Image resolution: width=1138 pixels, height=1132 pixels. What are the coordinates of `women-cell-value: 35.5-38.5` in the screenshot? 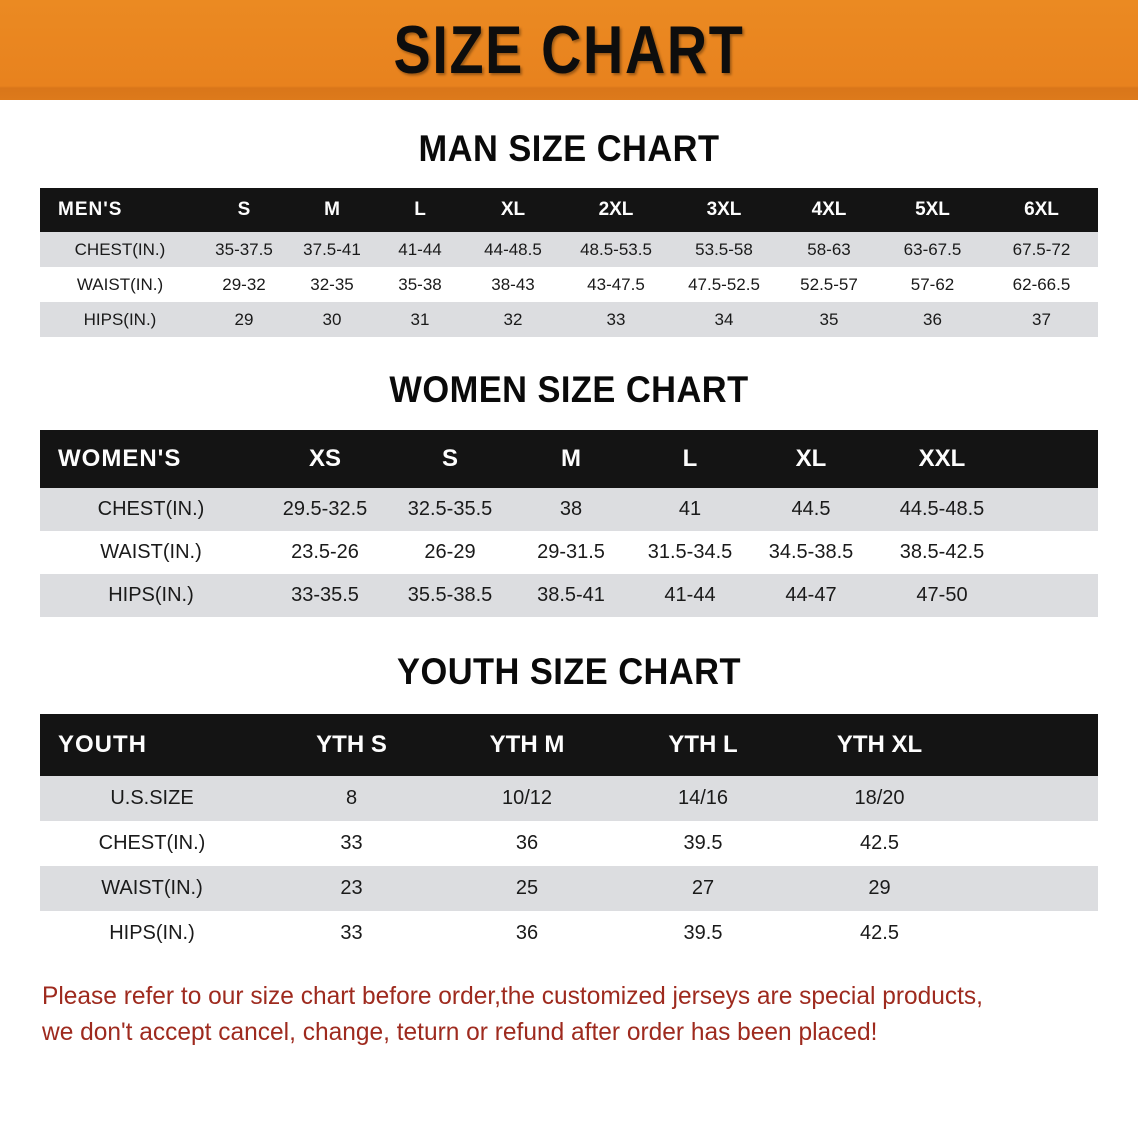 It's located at (450, 595).